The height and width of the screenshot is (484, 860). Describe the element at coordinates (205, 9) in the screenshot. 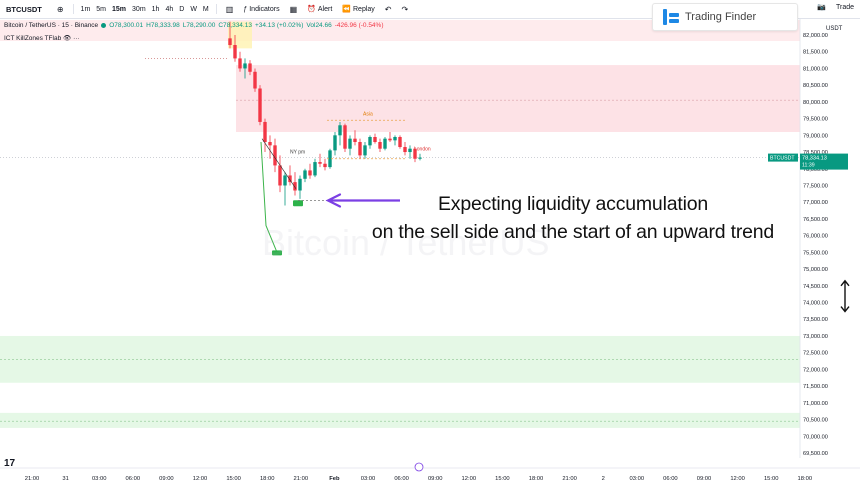

I see `timeframe-M: M` at that location.